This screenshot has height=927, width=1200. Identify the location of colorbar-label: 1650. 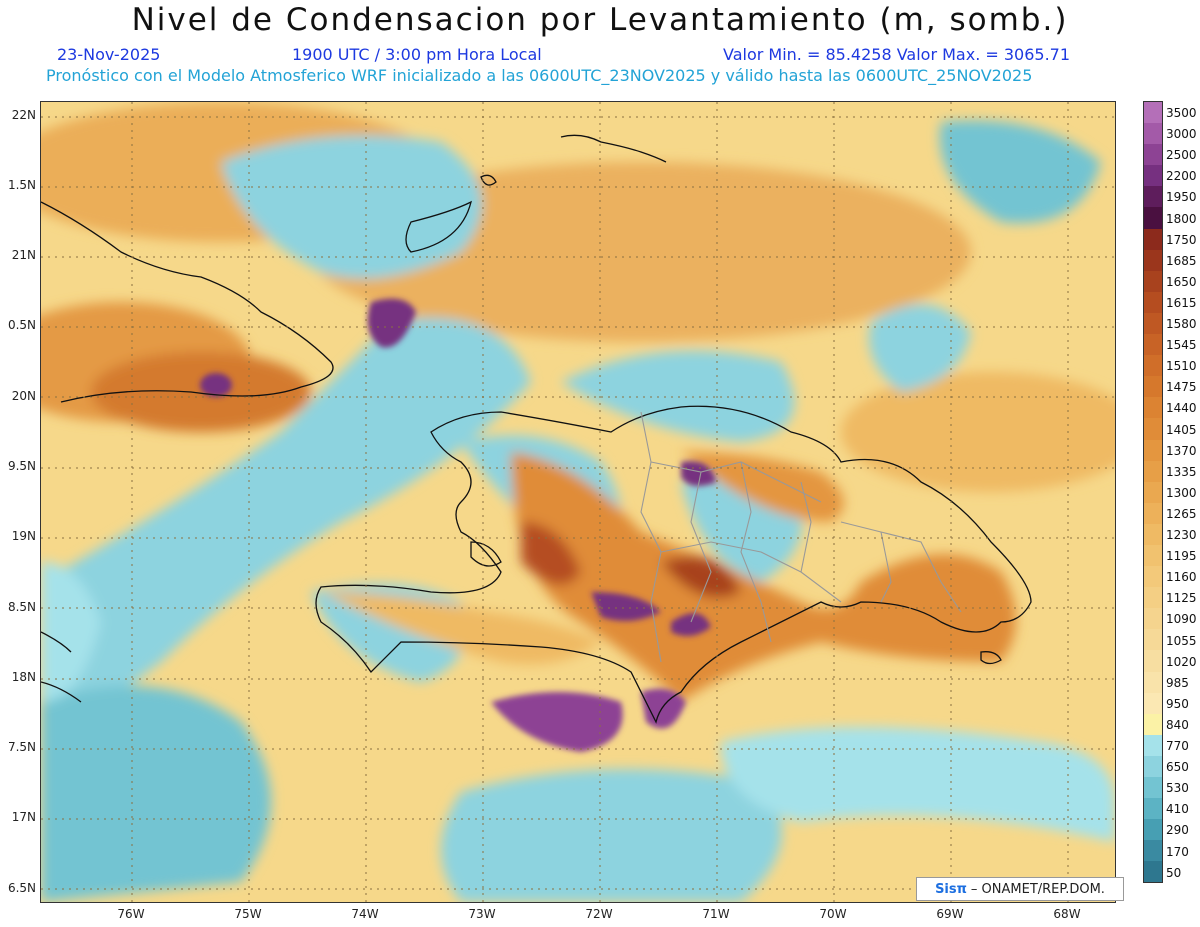
(1181, 281).